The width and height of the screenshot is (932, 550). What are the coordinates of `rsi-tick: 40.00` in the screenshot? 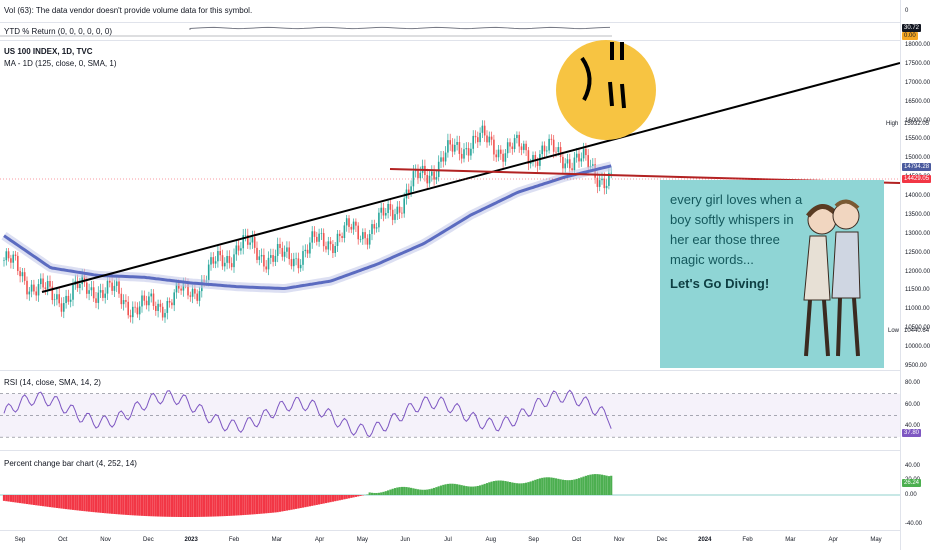 It's located at (913, 426).